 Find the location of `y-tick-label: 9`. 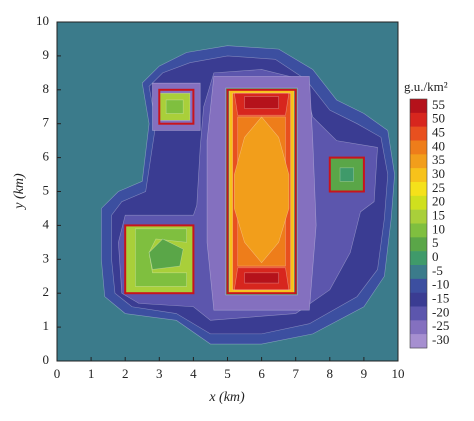

y-tick-label: 9 is located at coordinates (46, 54).